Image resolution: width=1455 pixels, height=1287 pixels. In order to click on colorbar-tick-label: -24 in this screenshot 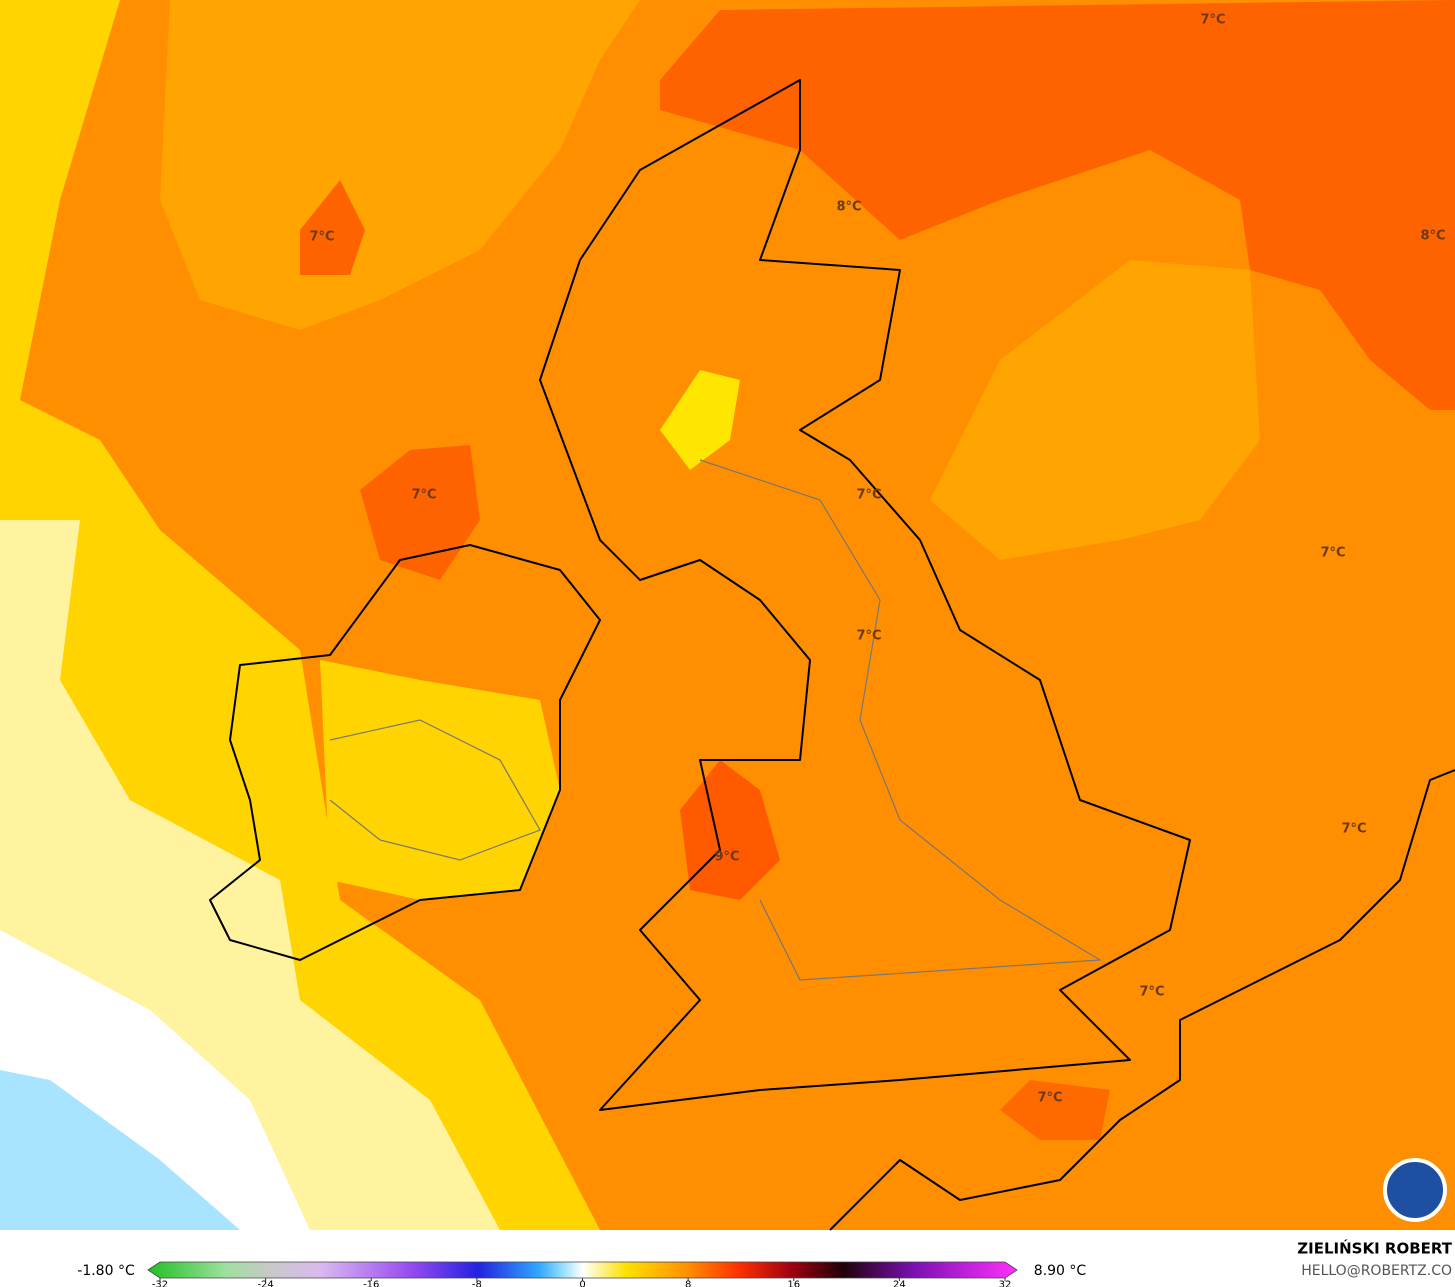, I will do `click(265, 1283)`.